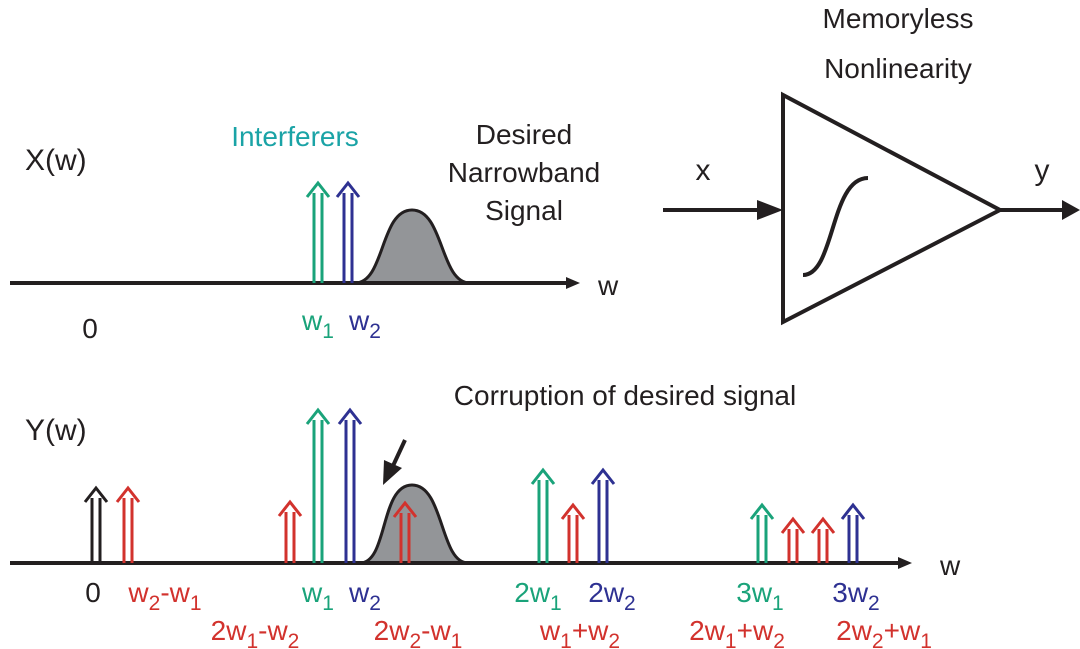  Describe the element at coordinates (898, 18) in the screenshot. I see `amp-title: Memoryless` at that location.